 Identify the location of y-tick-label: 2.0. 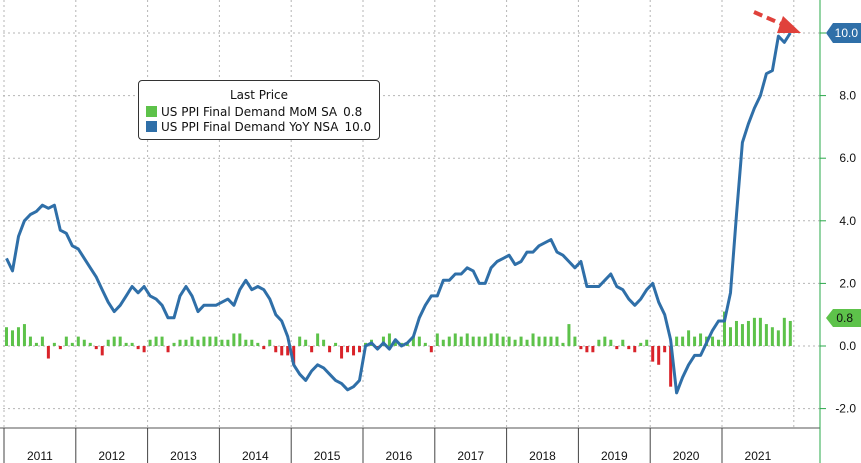
(847, 283).